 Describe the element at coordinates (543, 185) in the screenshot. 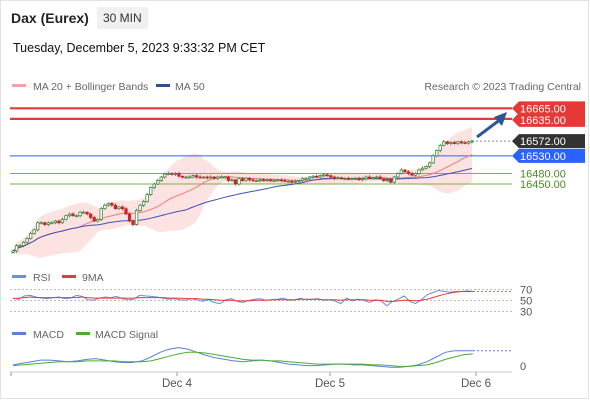

I see `level-tag-label: 16450.00` at that location.